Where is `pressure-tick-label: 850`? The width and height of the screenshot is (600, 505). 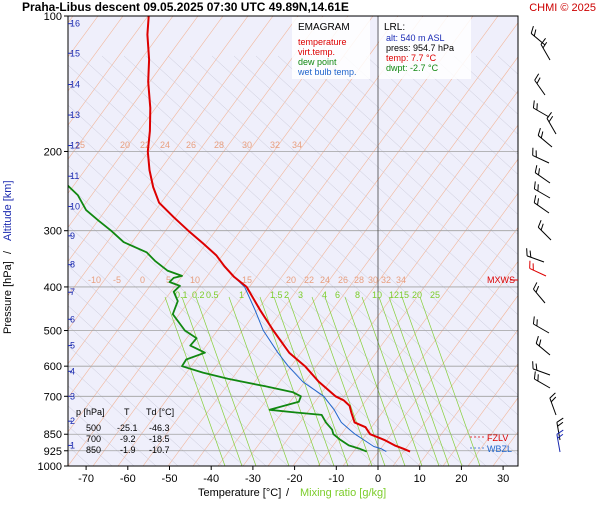 pressure-tick-label: 850 is located at coordinates (53, 435).